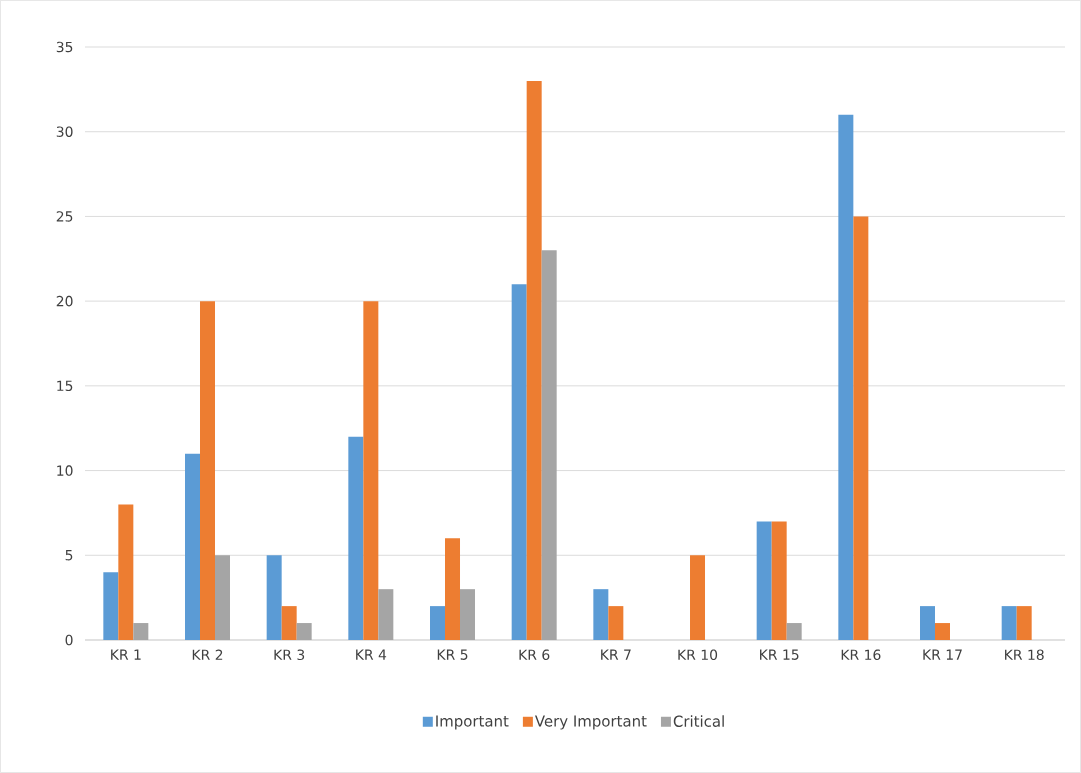 The image size is (1081, 773). What do you see at coordinates (534, 655) in the screenshot?
I see `x-tick-label: KR 6` at bounding box center [534, 655].